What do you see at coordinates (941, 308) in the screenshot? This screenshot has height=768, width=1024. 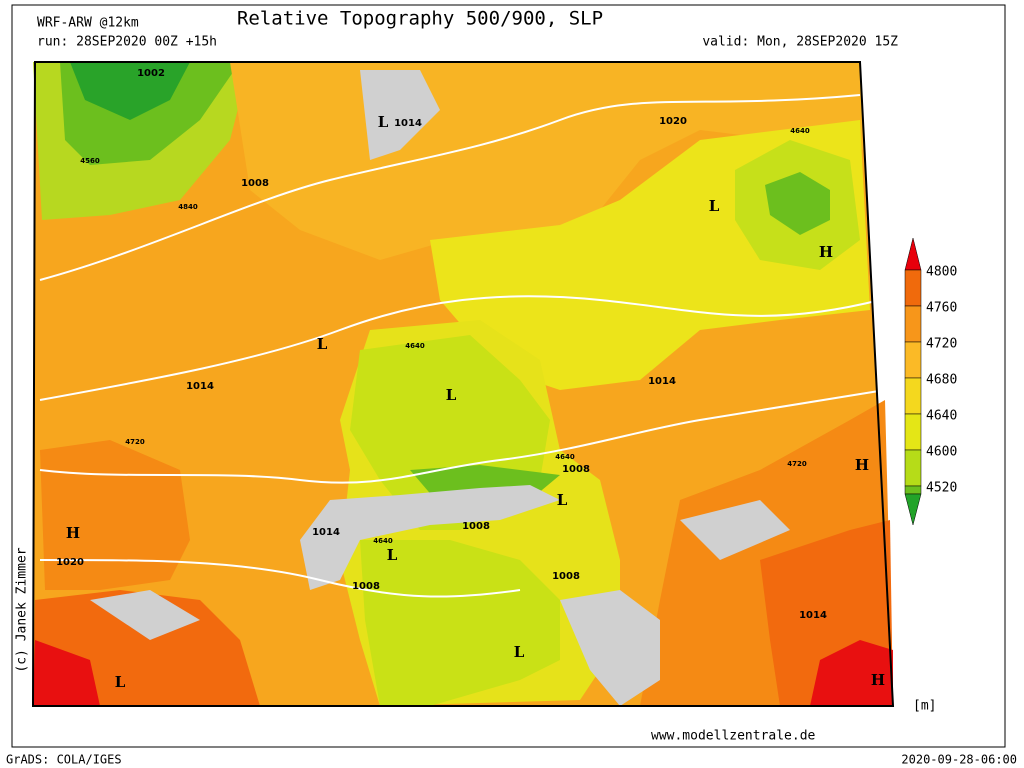 I see `colorbar-label: 4760` at bounding box center [941, 308].